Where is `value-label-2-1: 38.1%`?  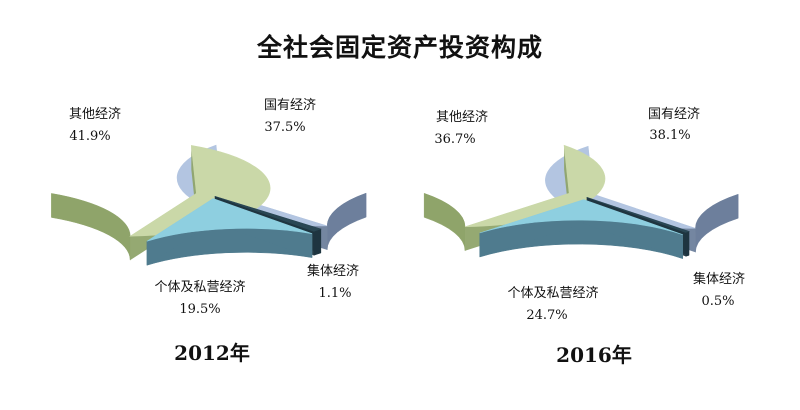 value-label-2-1: 38.1% is located at coordinates (669, 135).